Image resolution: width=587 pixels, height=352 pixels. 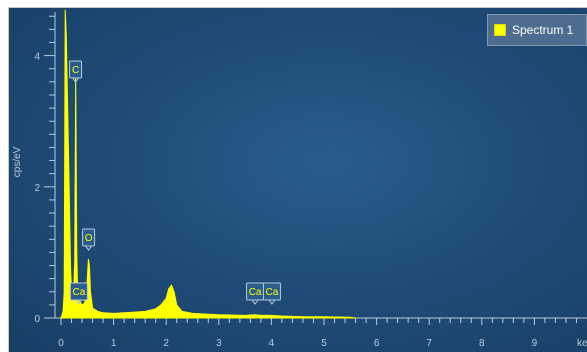 What do you see at coordinates (37, 188) in the screenshot?
I see `y-tick-label: 2` at bounding box center [37, 188].